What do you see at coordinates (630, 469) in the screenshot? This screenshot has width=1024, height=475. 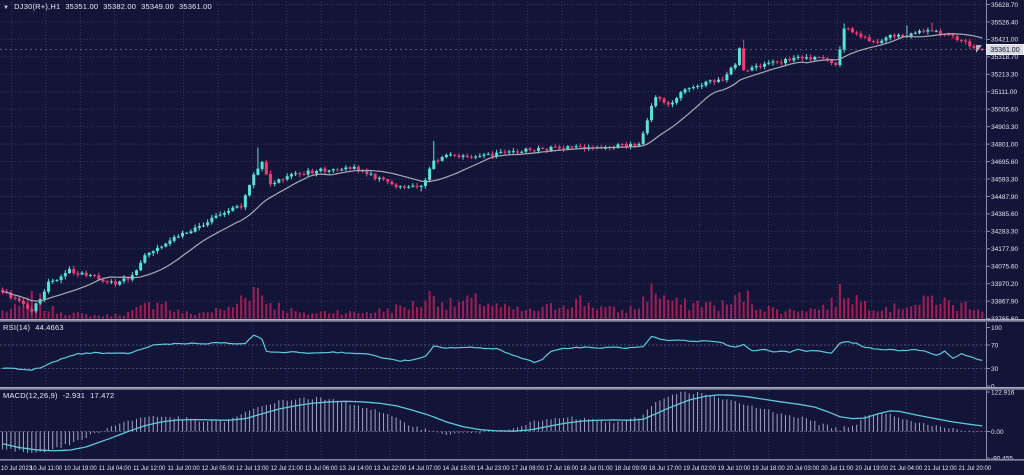 I see `time-axis-label: 18 Jul 09:00` at bounding box center [630, 469].